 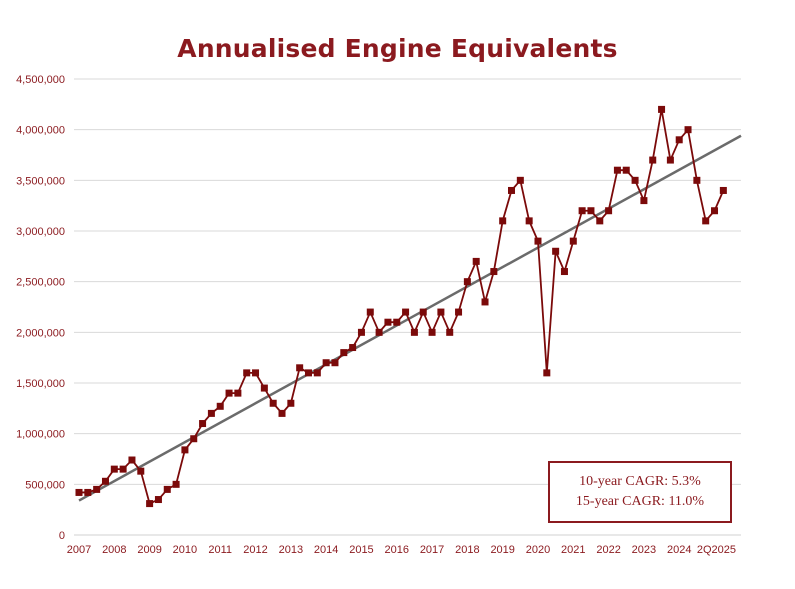 What do you see at coordinates (255, 550) in the screenshot?
I see `x-tick-label: 2012` at bounding box center [255, 550].